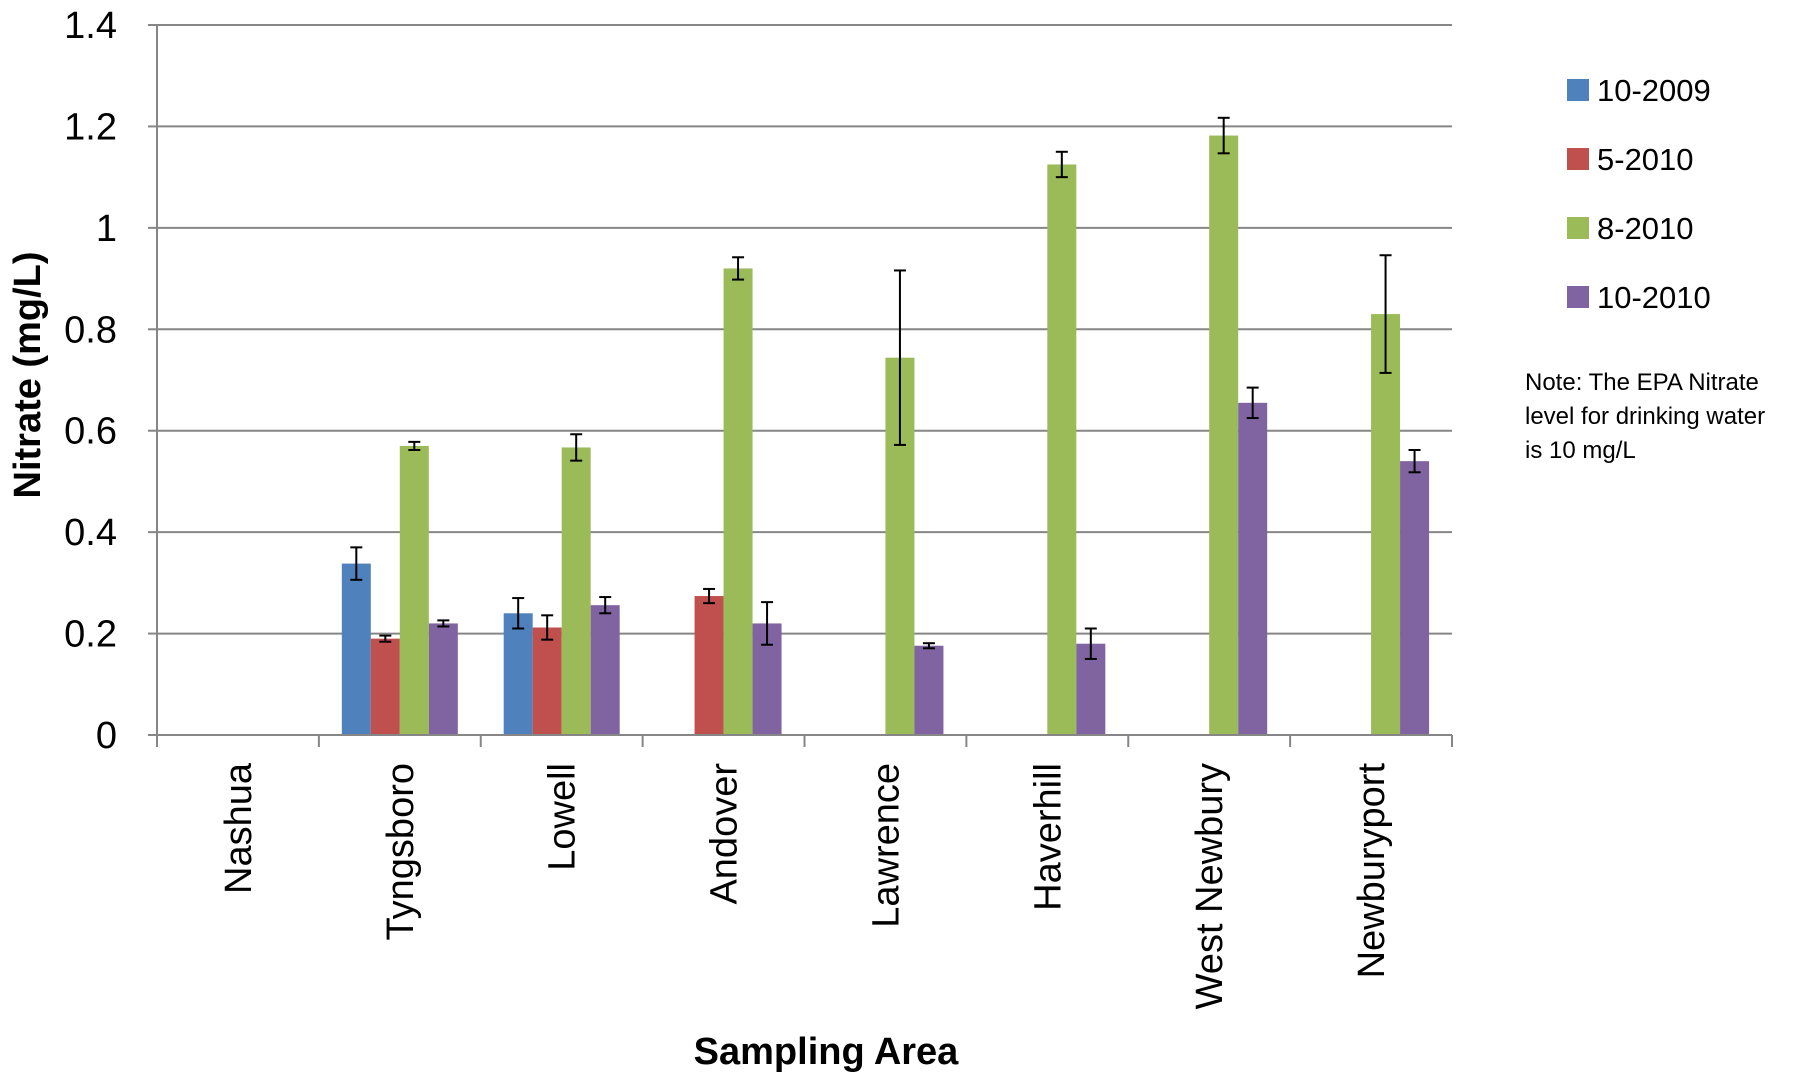 The height and width of the screenshot is (1080, 1794). I want to click on x-tick-label: Lowell, so click(563, 817).